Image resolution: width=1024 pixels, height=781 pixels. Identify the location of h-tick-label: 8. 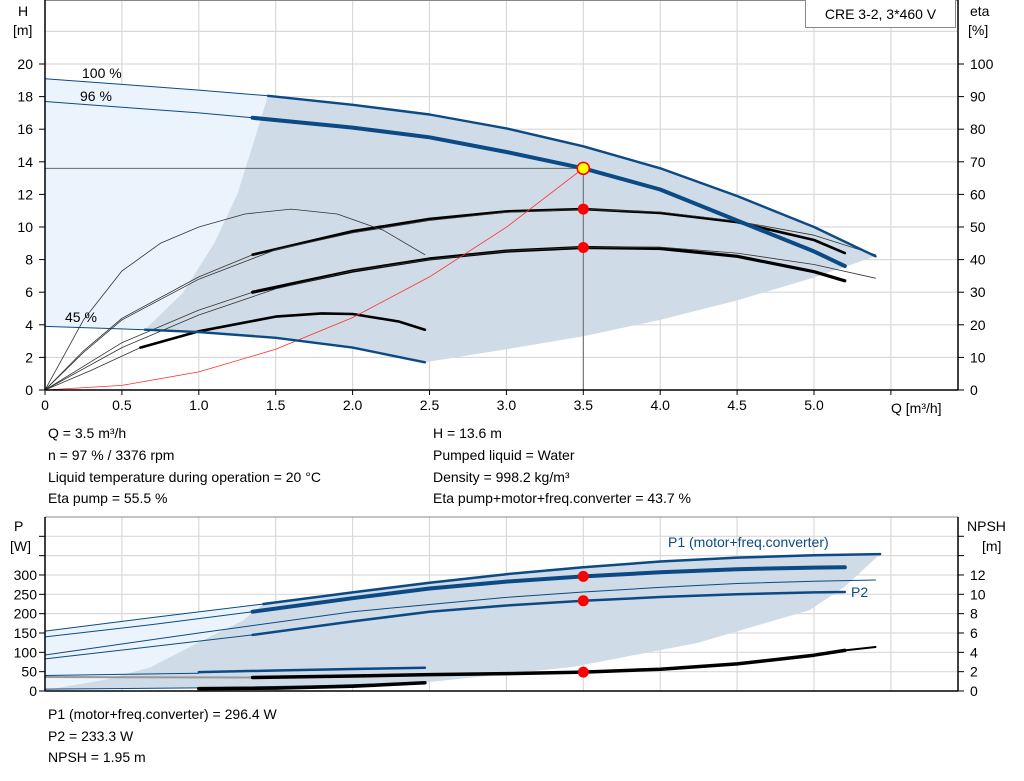
(29, 260).